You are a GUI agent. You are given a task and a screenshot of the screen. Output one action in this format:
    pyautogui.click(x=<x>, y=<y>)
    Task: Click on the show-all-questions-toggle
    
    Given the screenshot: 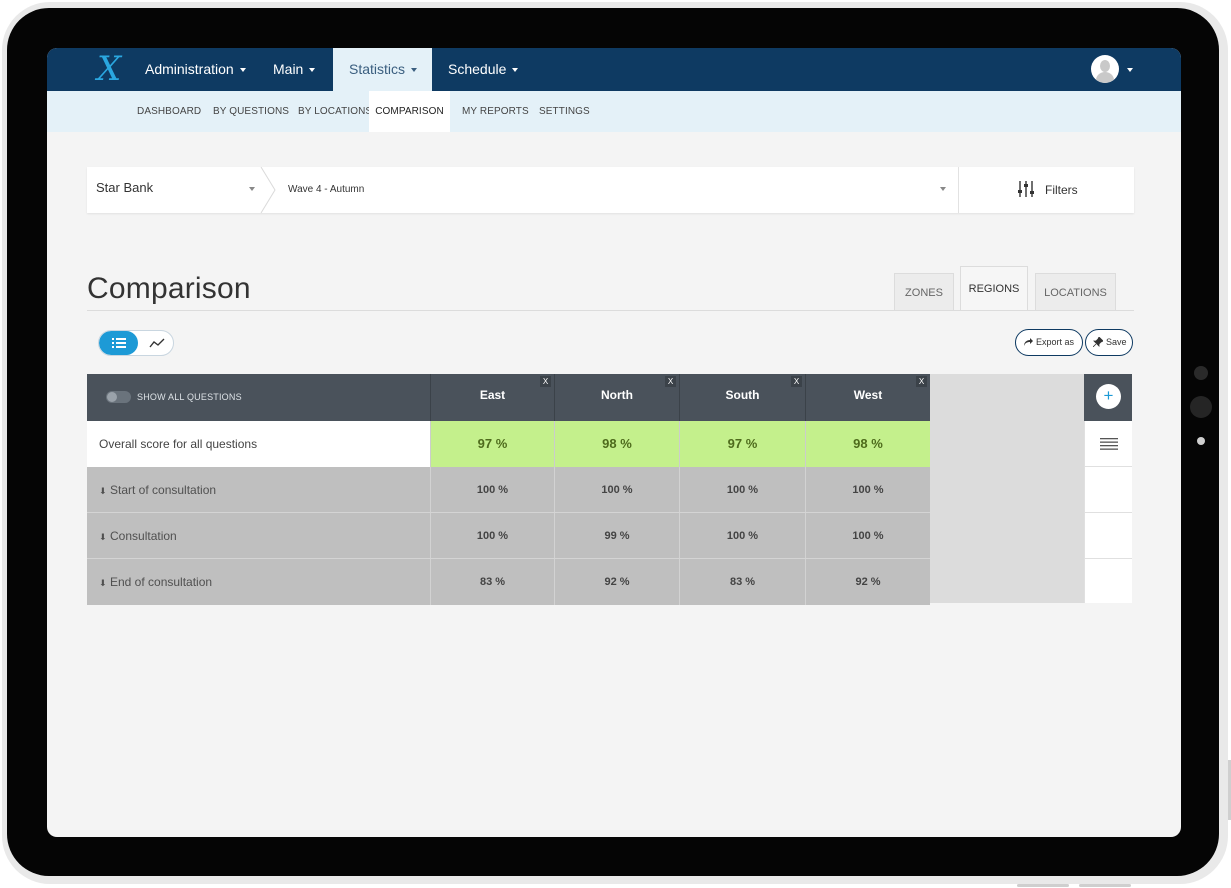 What is the action you would take?
    pyautogui.click(x=118, y=397)
    